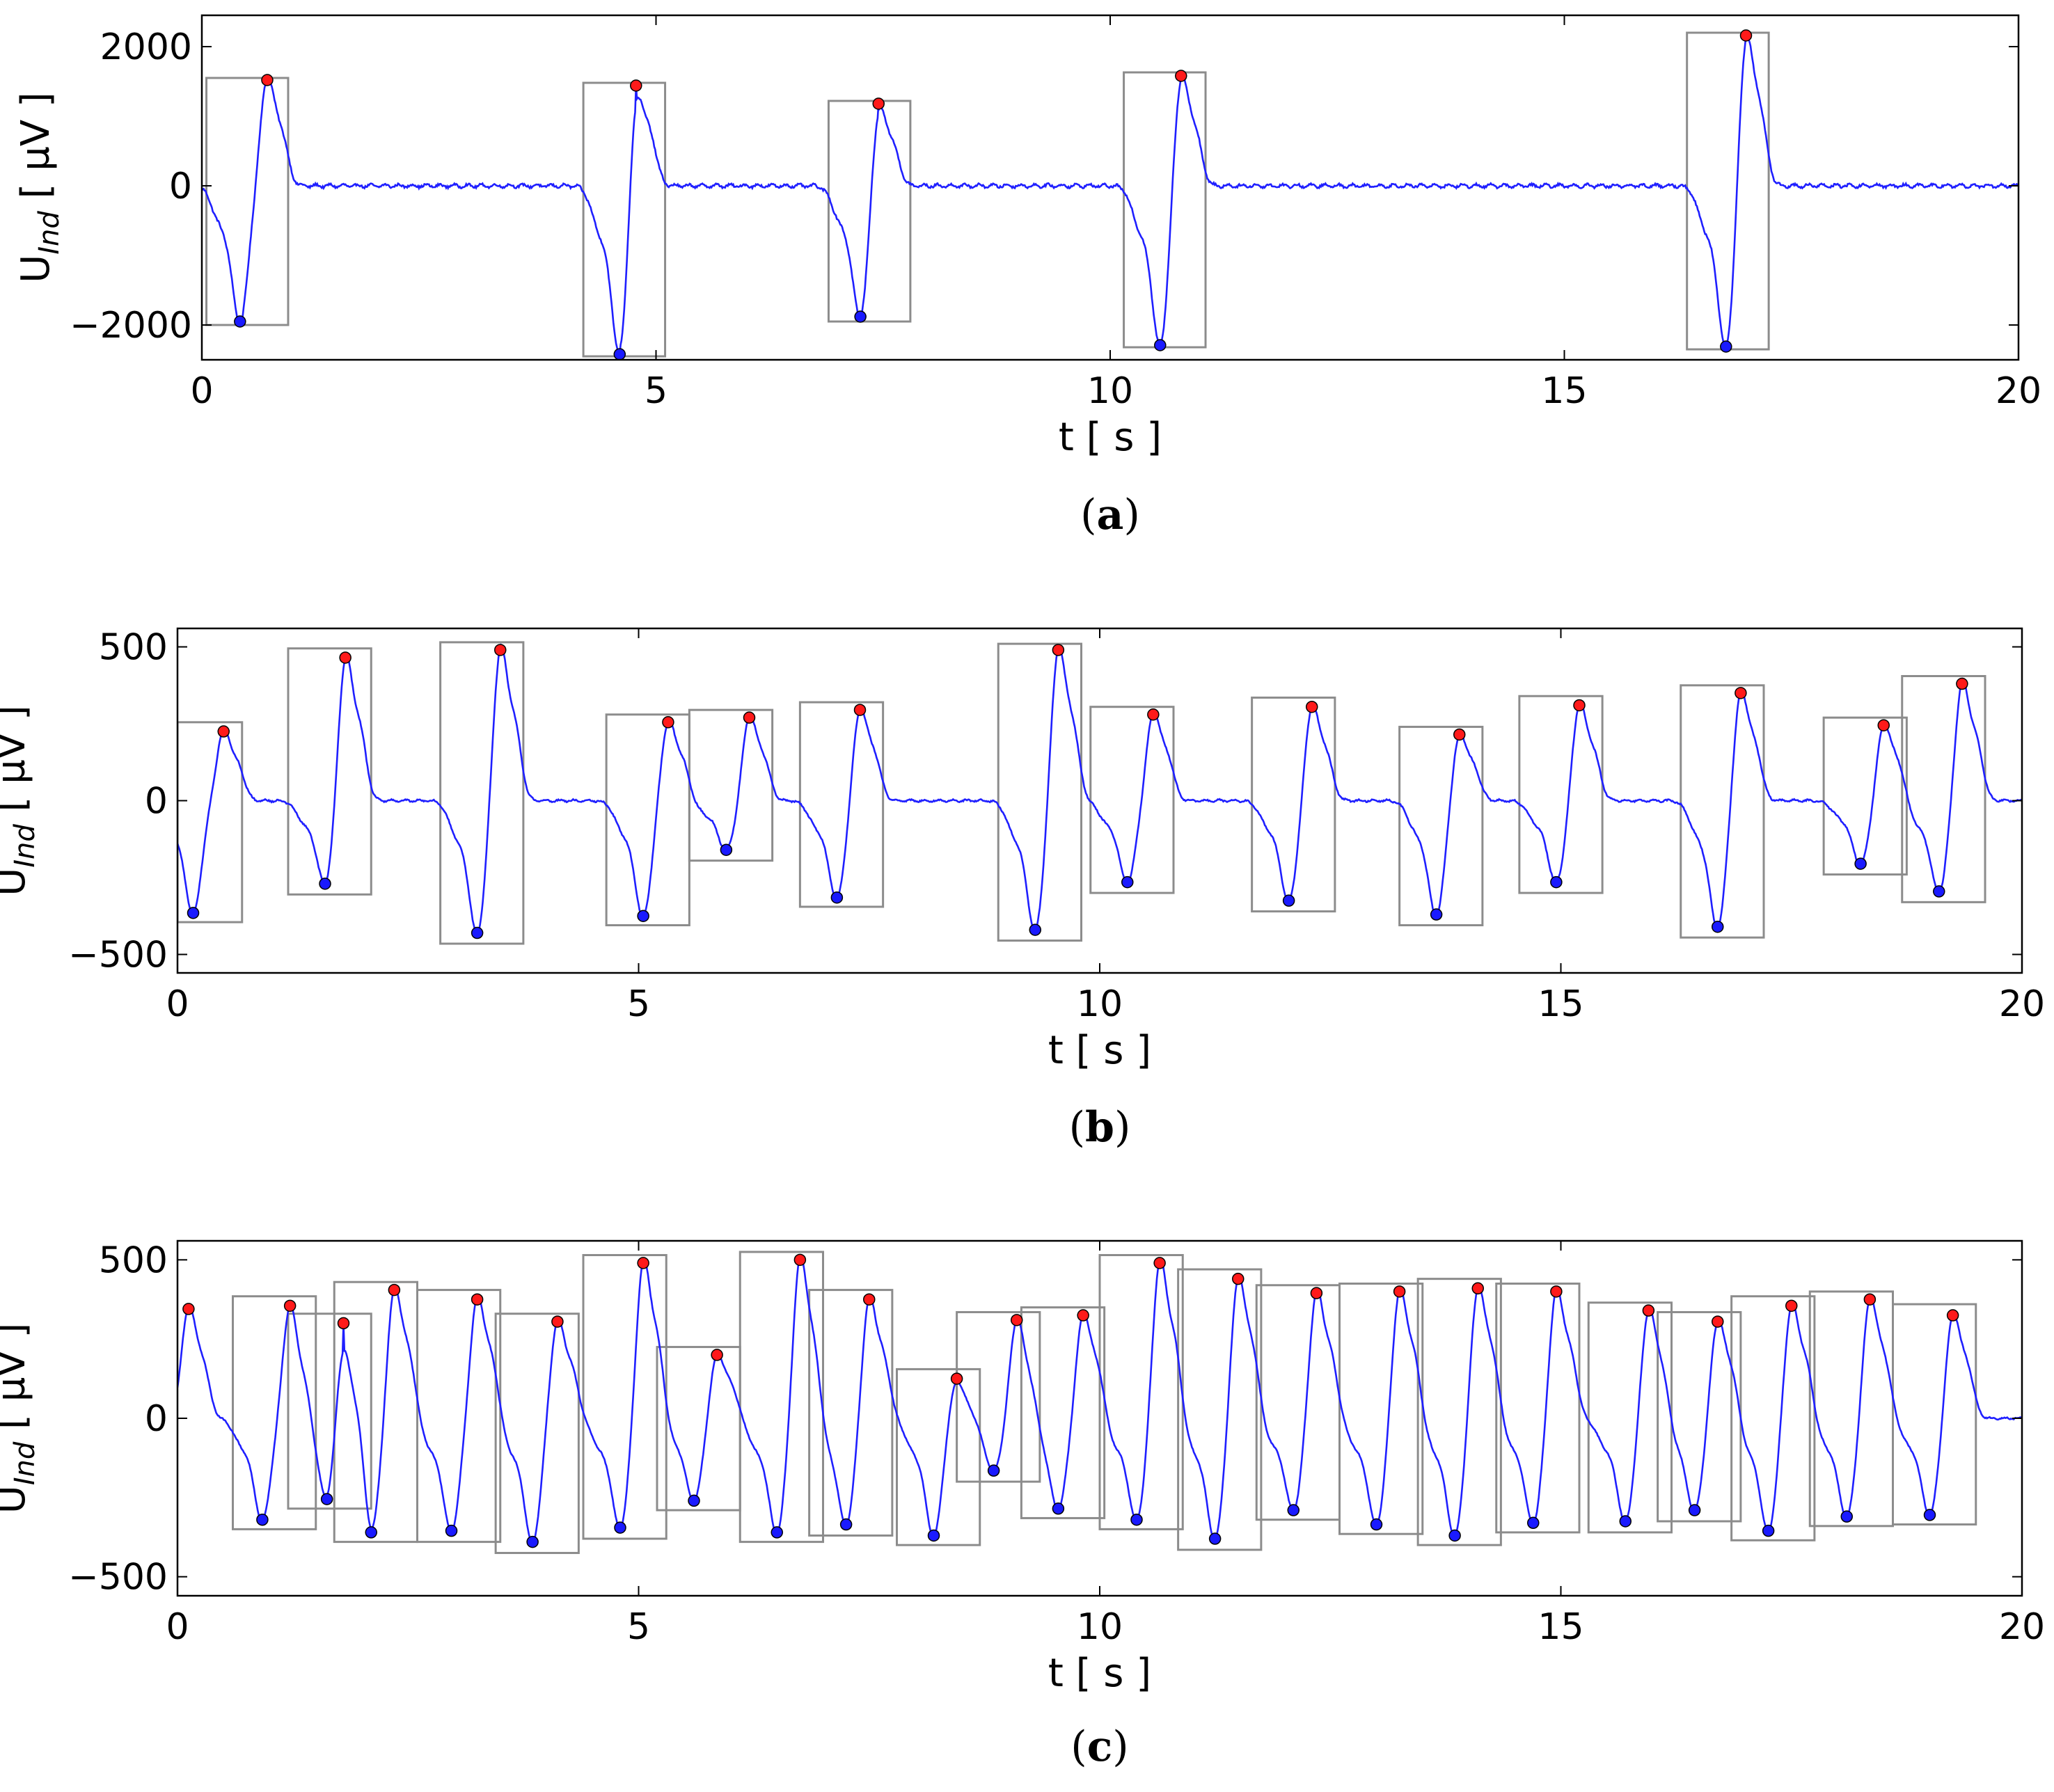  Describe the element at coordinates (638, 1004) in the screenshot. I see `x-tick-label: 5` at that location.